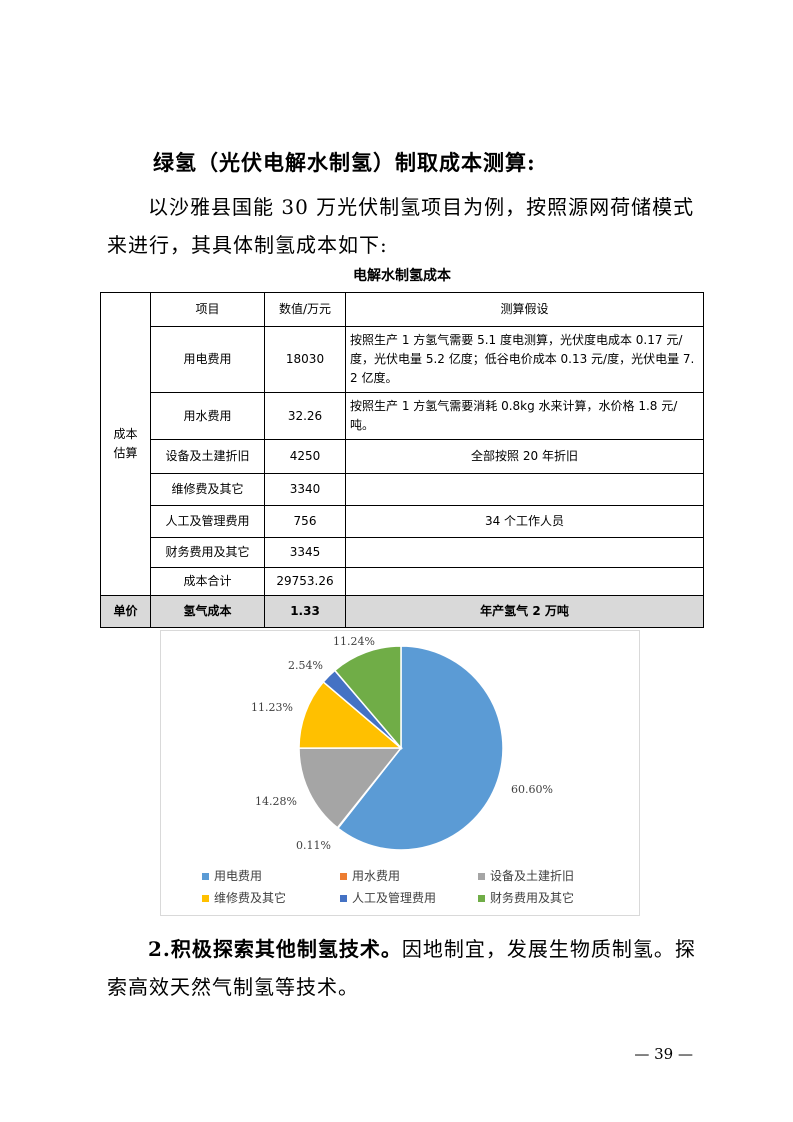 The width and height of the screenshot is (793, 1122). I want to click on legend-item: 用电费用, so click(262, 876).